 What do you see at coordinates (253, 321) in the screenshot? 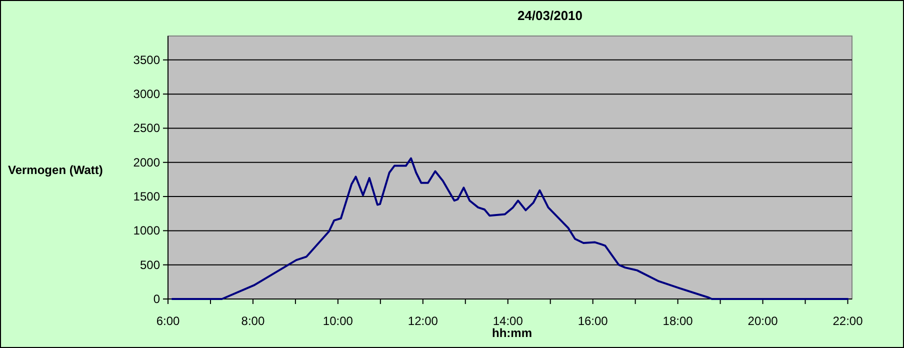
I see `x-tick-label: 8:00` at bounding box center [253, 321].